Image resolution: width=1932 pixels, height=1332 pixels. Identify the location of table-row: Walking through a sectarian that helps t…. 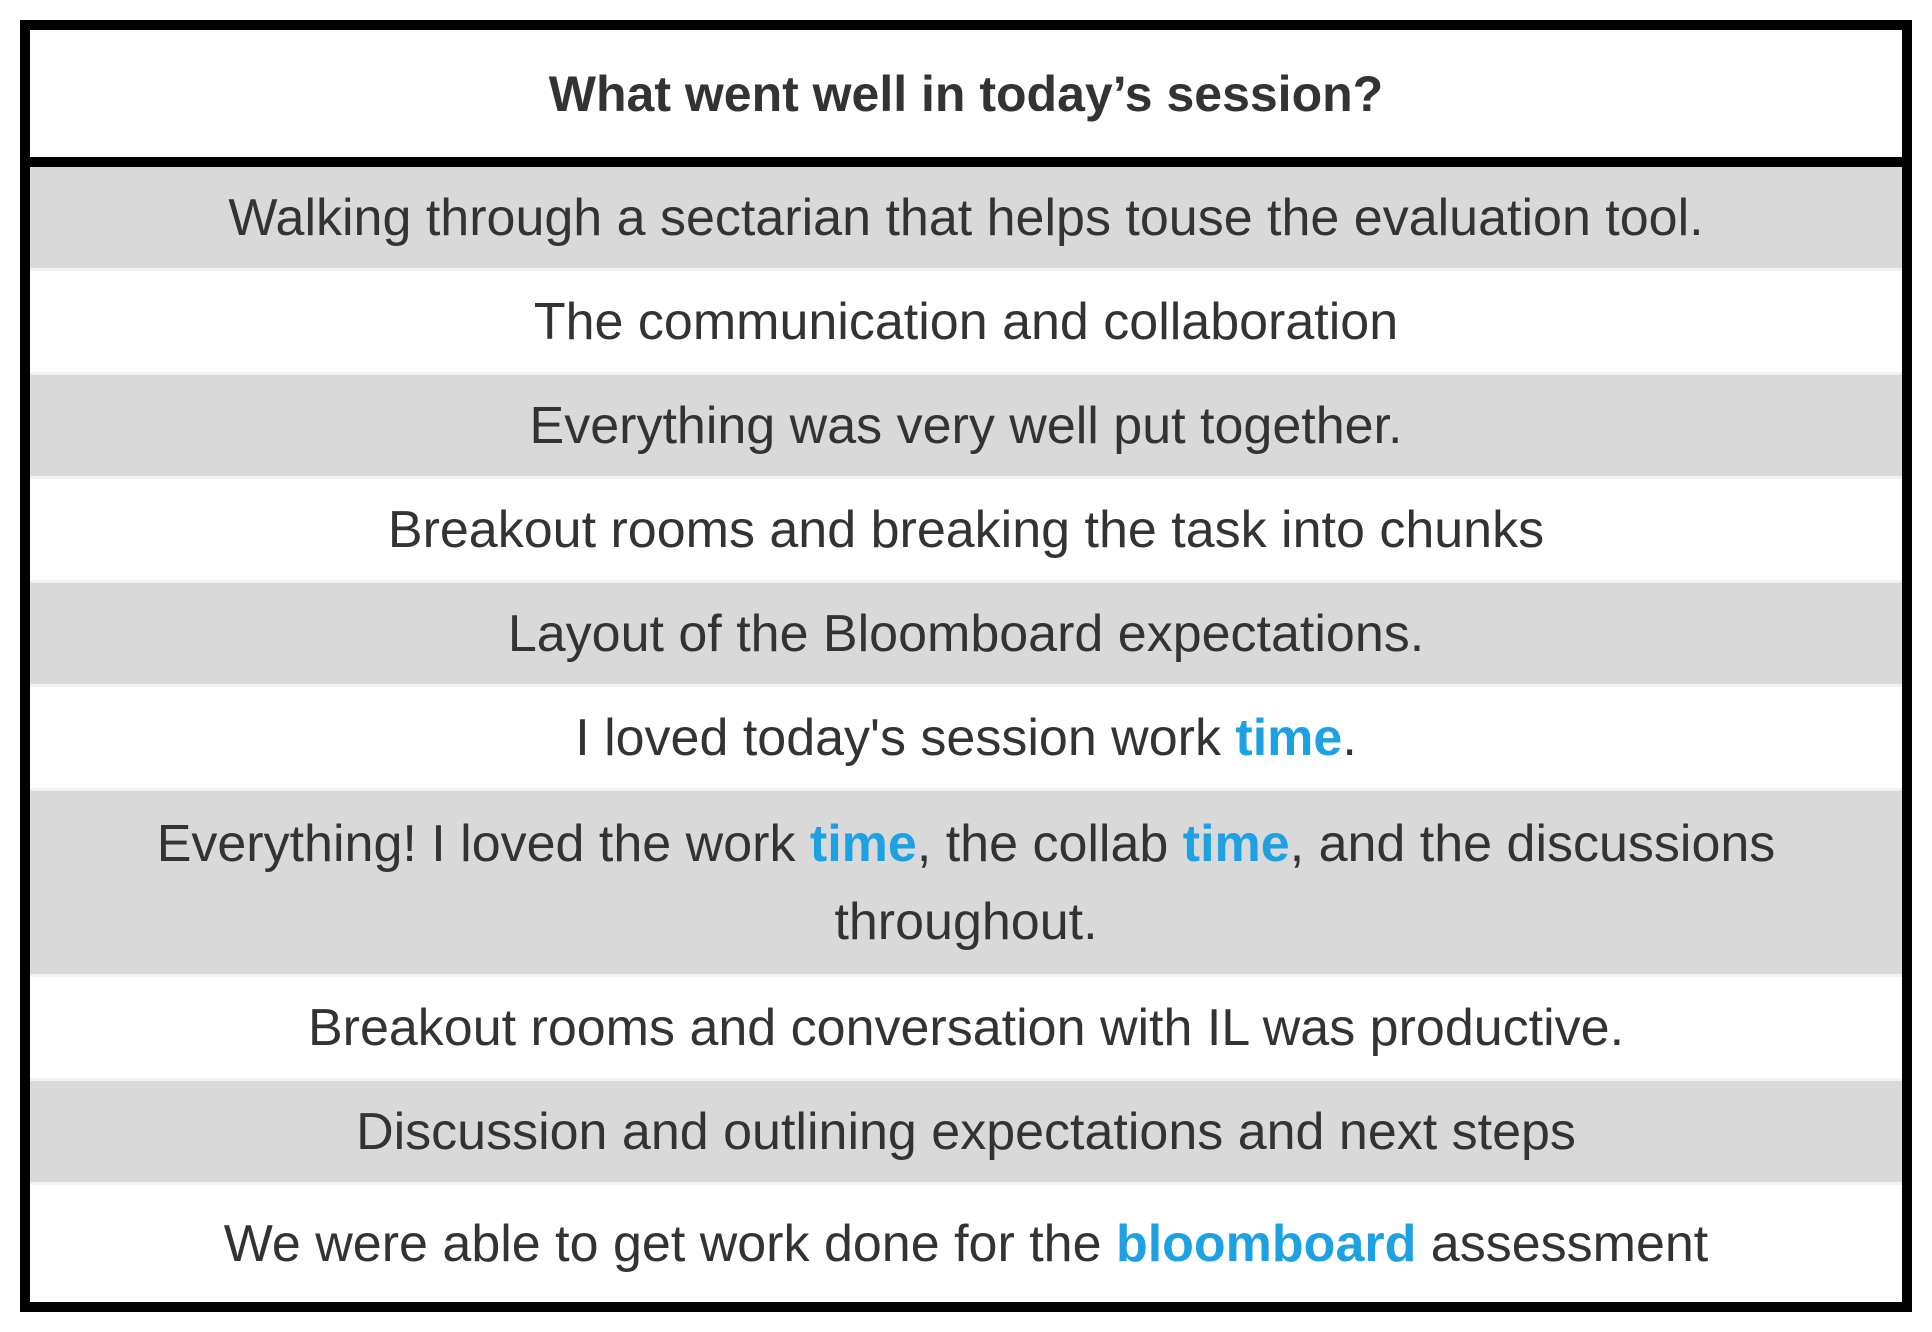
(966, 219).